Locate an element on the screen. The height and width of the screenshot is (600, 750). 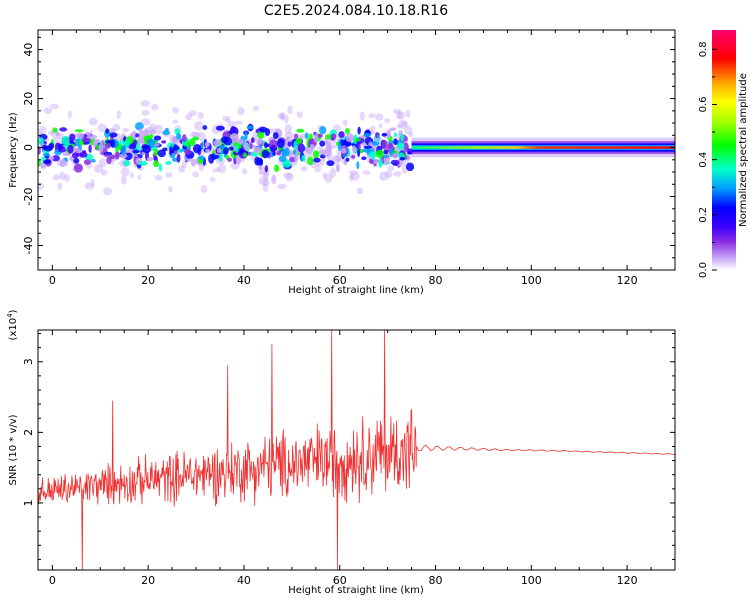
y-tick-label: 20 is located at coordinates (28, 99).